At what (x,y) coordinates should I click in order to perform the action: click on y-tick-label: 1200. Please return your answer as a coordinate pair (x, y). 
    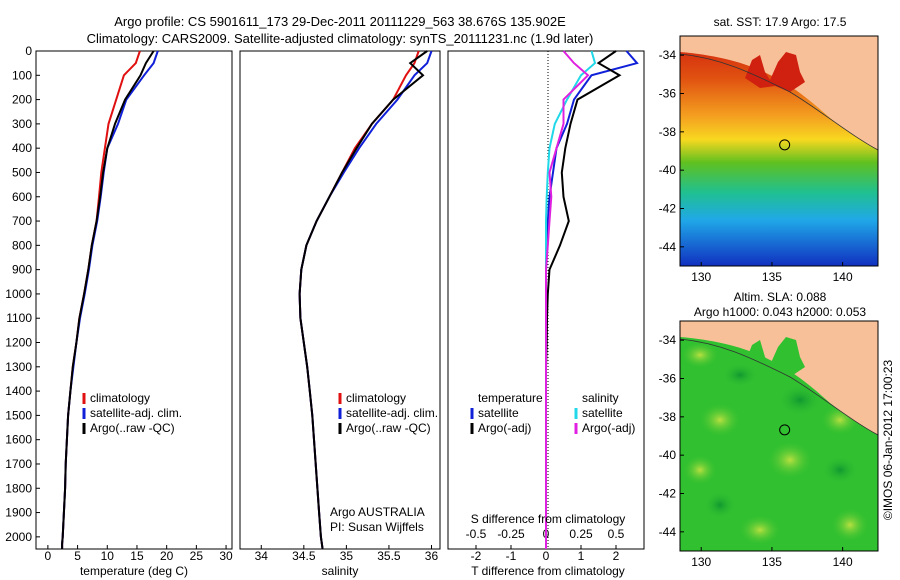
    Looking at the image, I should click on (18, 343).